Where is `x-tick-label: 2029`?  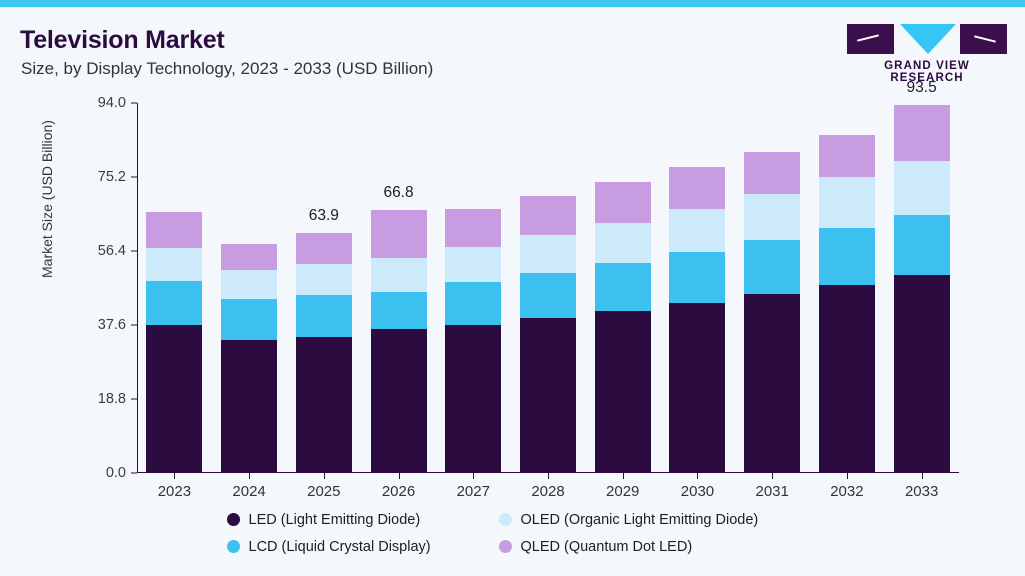 x-tick-label: 2029 is located at coordinates (623, 491).